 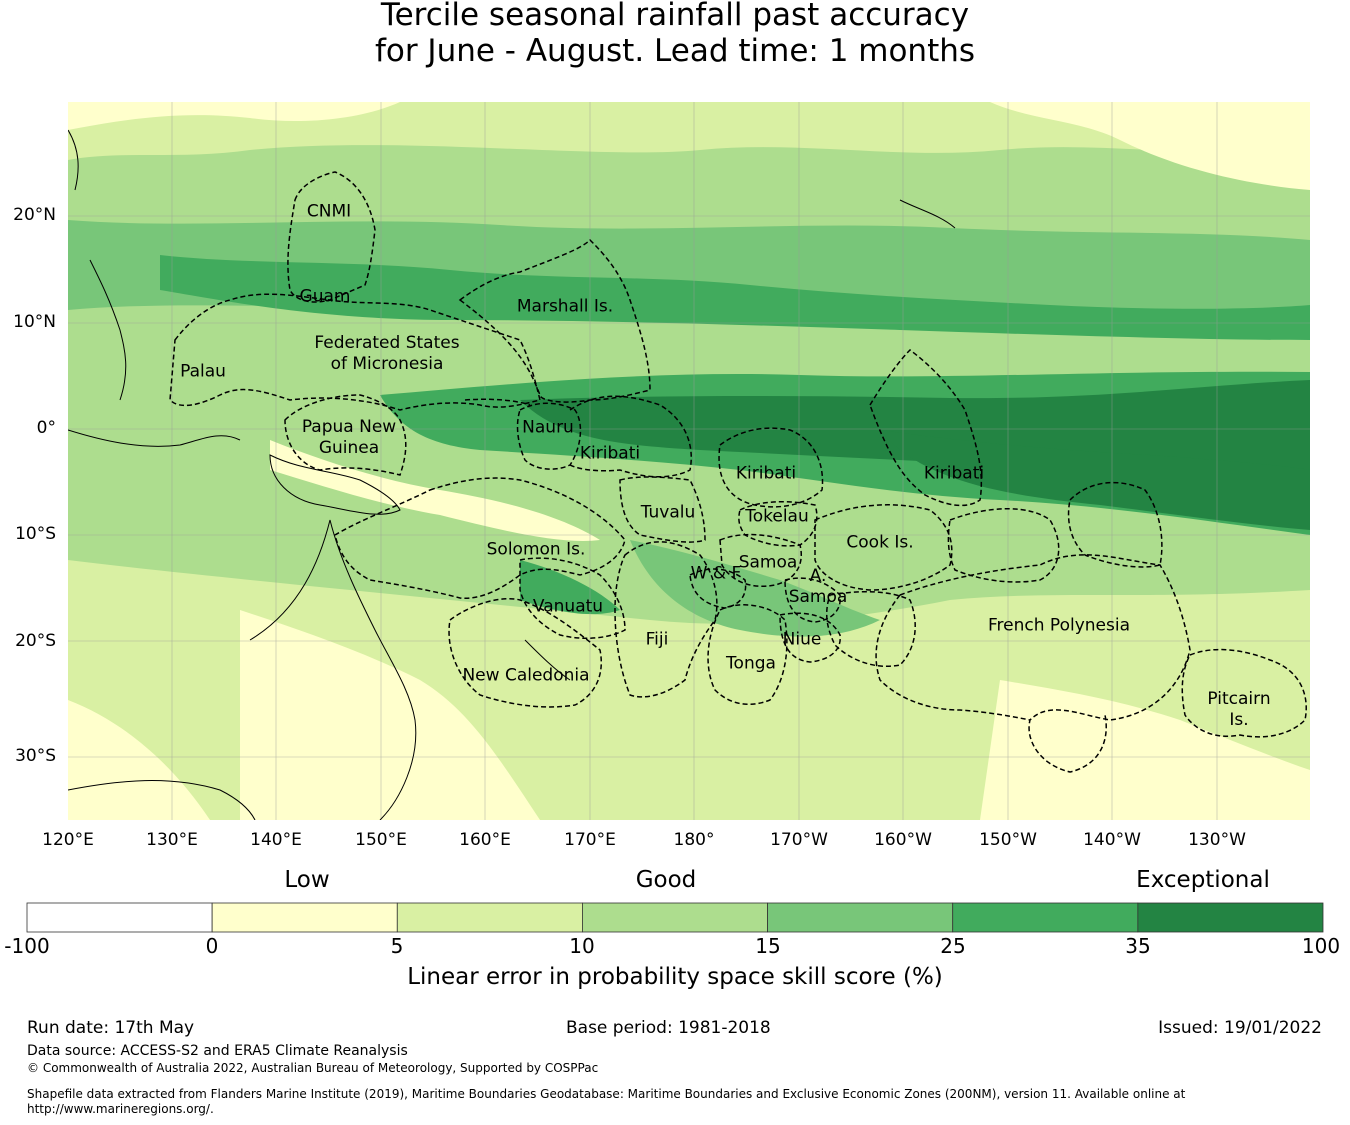 I want to click on eez-vanuatu, so click(x=572, y=598).